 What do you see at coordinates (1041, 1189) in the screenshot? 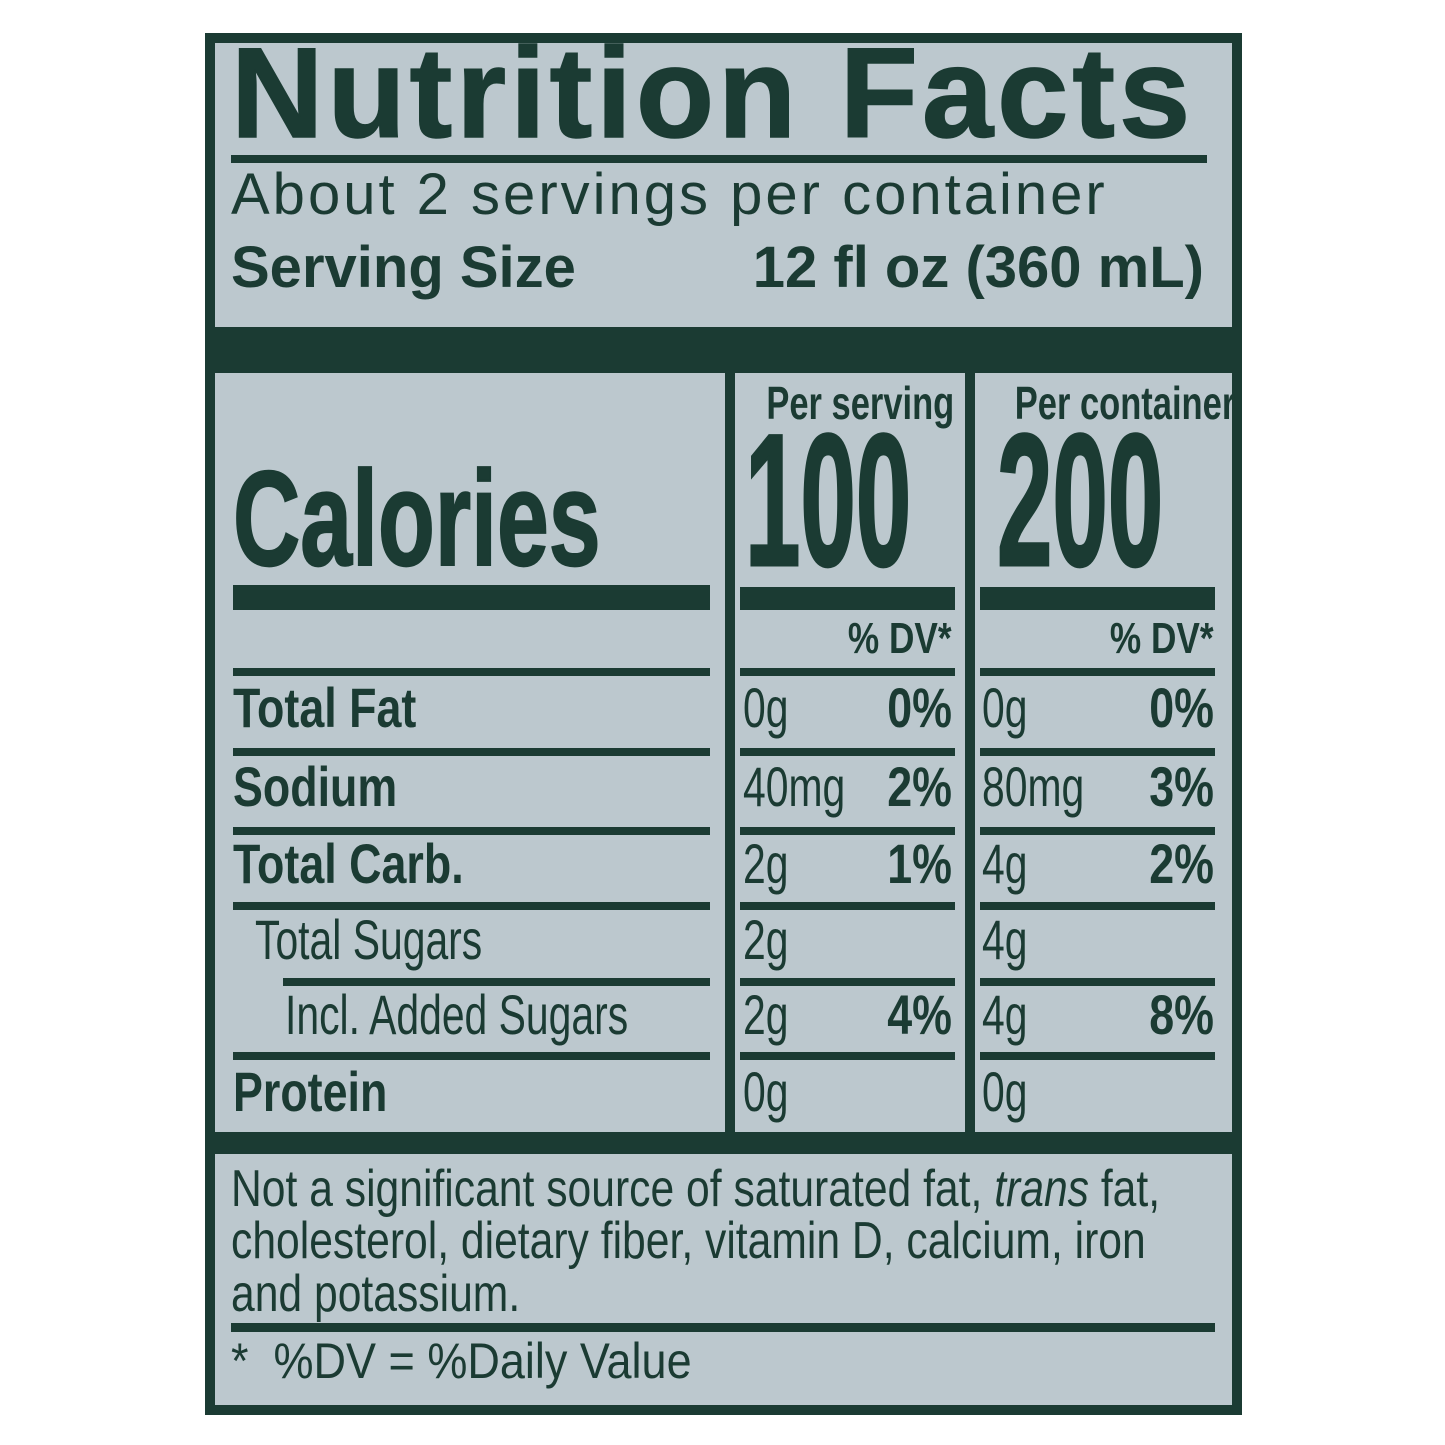
I see `trans-italic: trans` at bounding box center [1041, 1189].